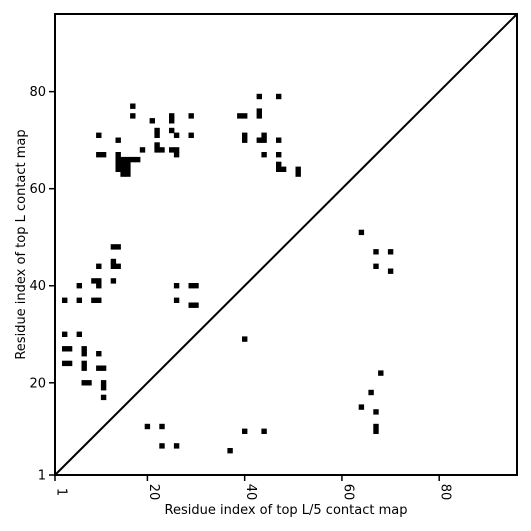  Describe the element at coordinates (21, 244) in the screenshot. I see `y-axis-label: Residue index of top L contact map` at that location.